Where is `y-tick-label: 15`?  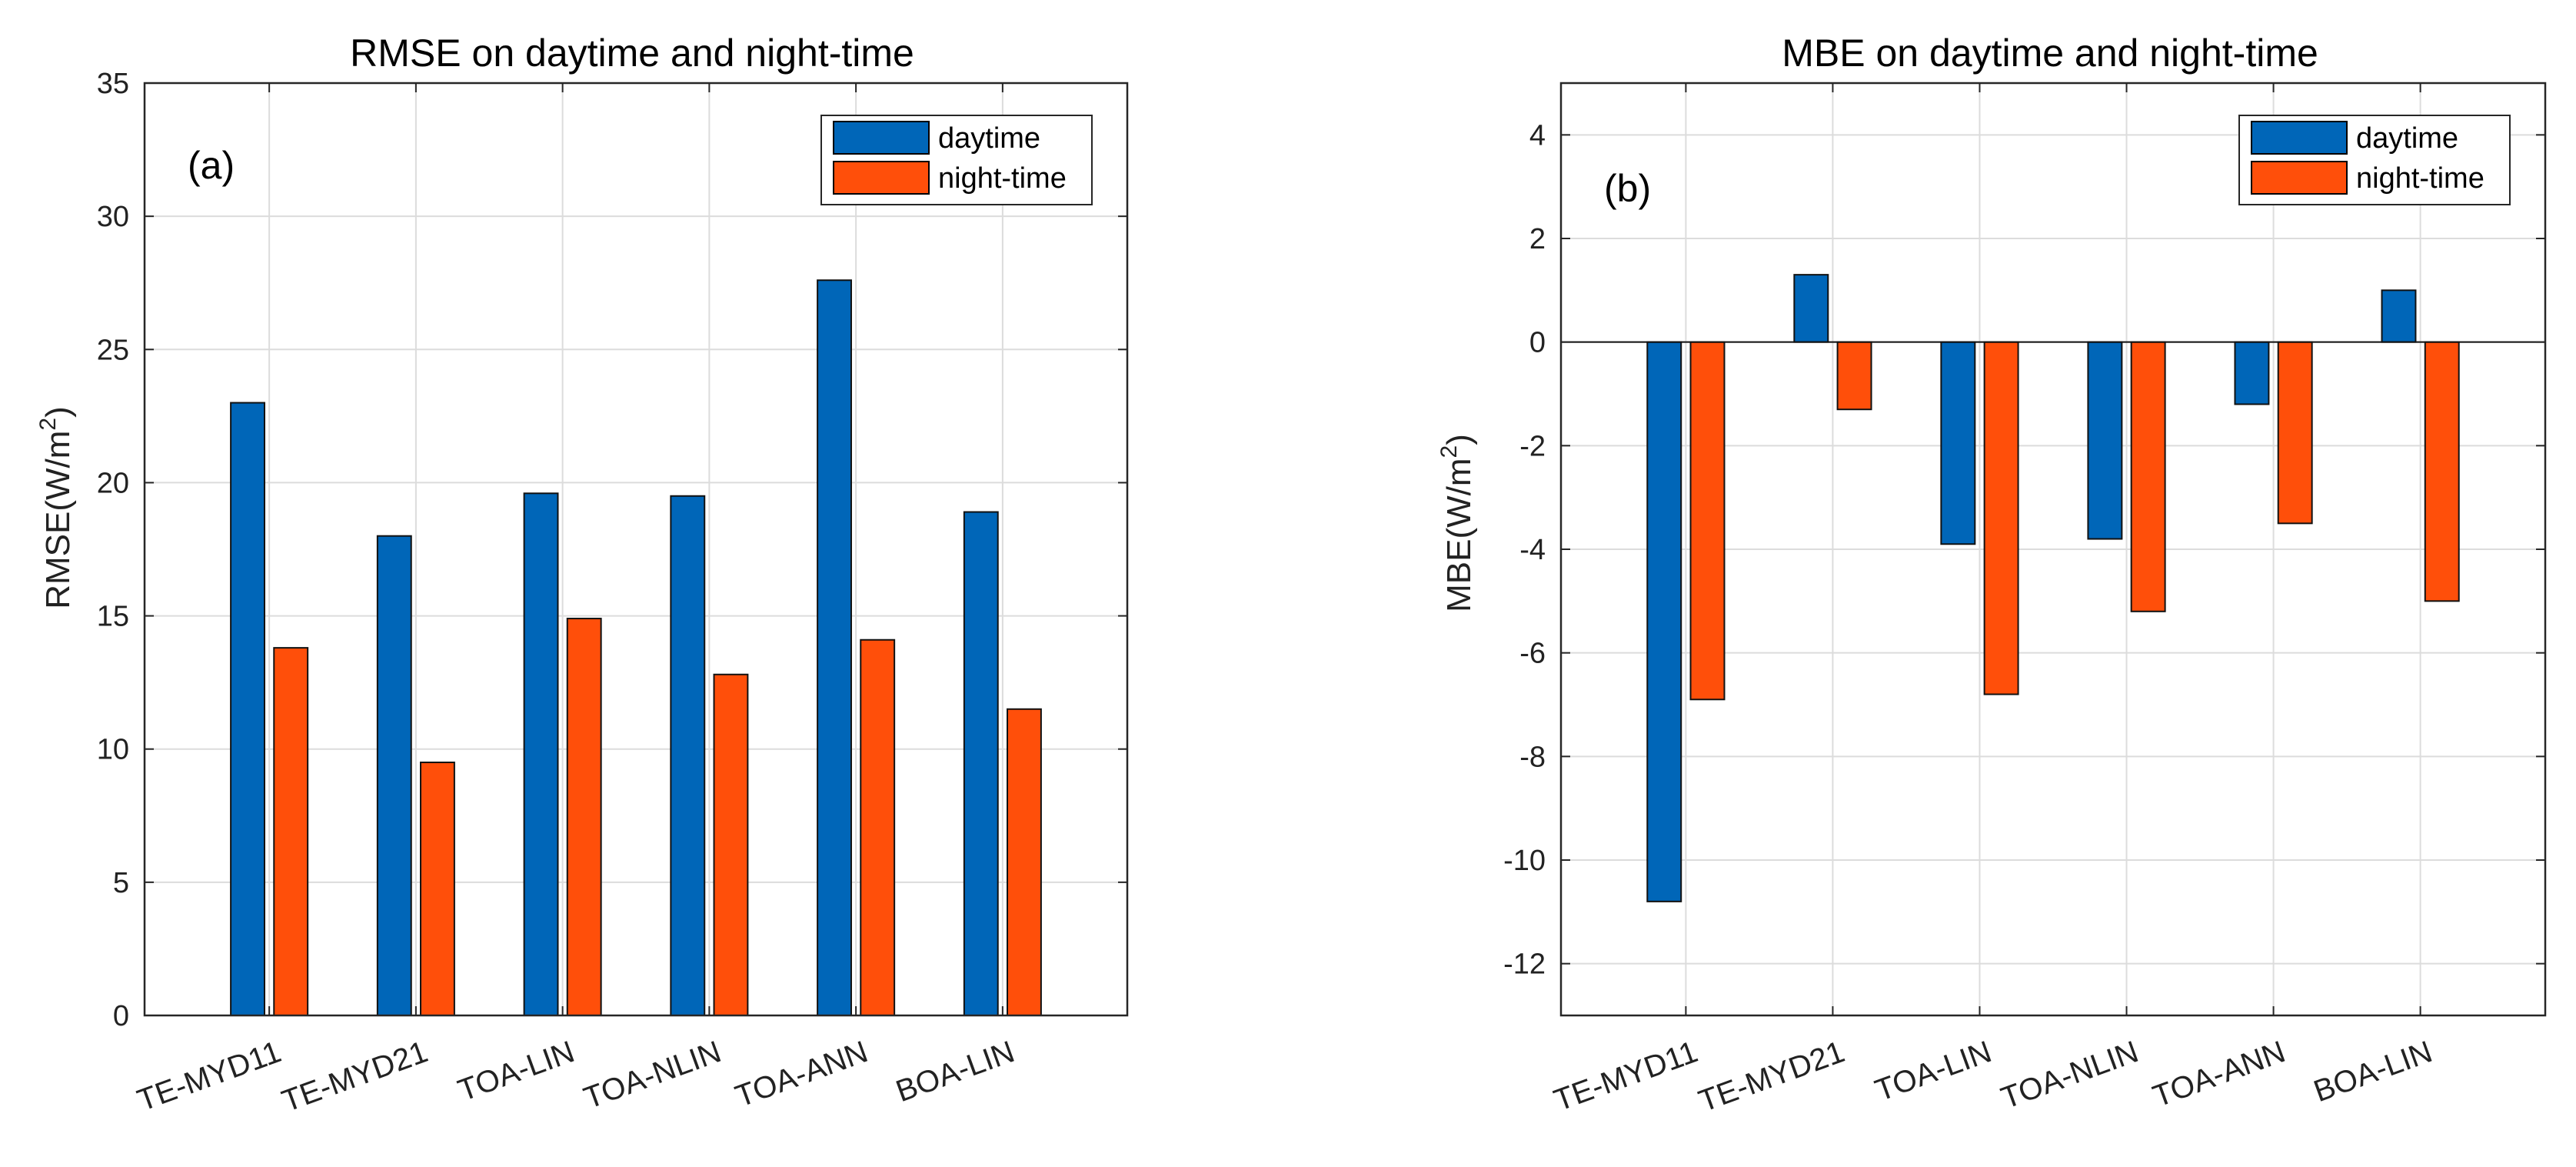 y-tick-label: 15 is located at coordinates (113, 617).